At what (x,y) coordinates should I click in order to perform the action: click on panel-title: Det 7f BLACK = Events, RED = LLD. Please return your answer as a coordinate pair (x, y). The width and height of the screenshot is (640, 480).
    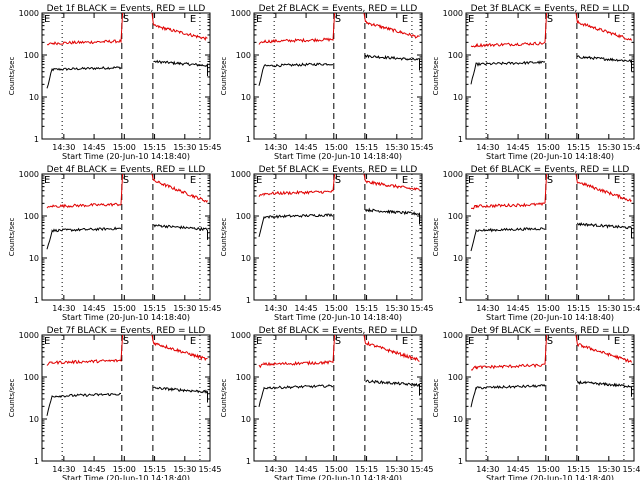
    Looking at the image, I should click on (126, 331).